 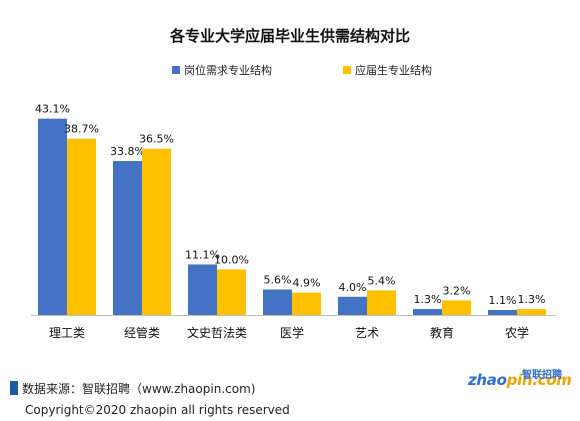 I want to click on source-marker, so click(x=14, y=388).